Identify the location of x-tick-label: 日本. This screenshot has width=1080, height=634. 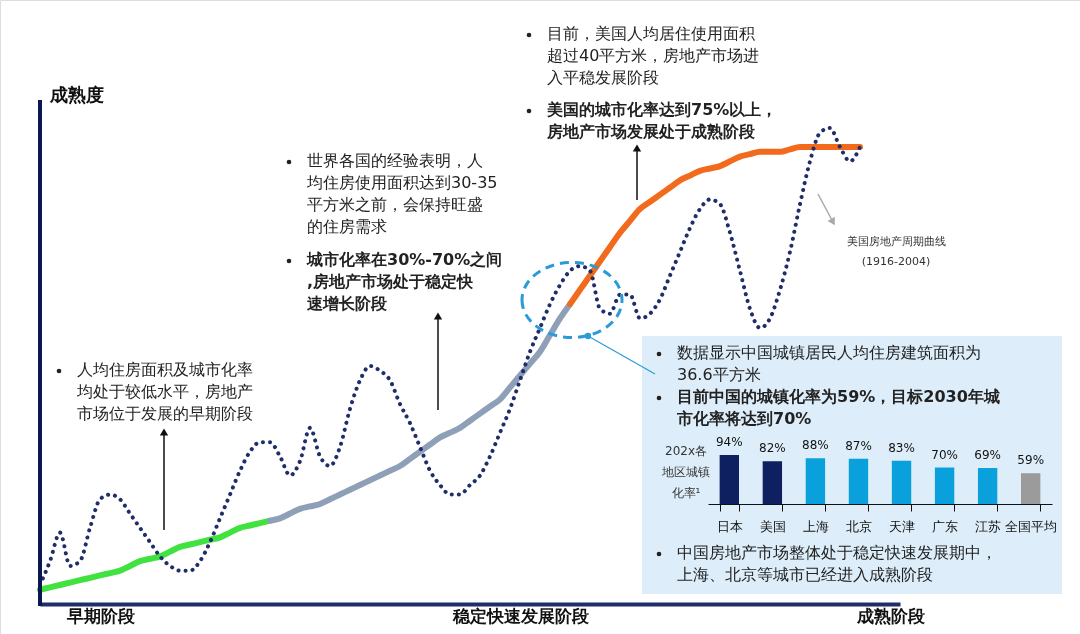
(729, 526).